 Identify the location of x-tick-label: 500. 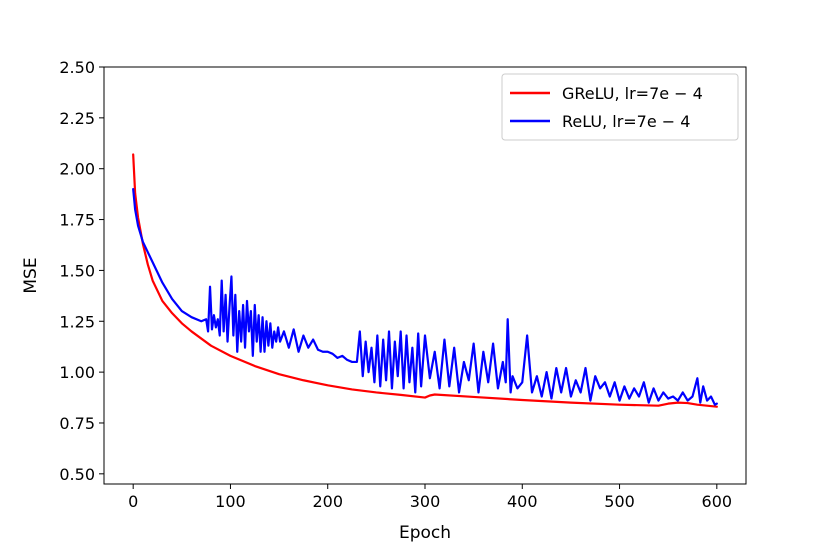
(619, 501).